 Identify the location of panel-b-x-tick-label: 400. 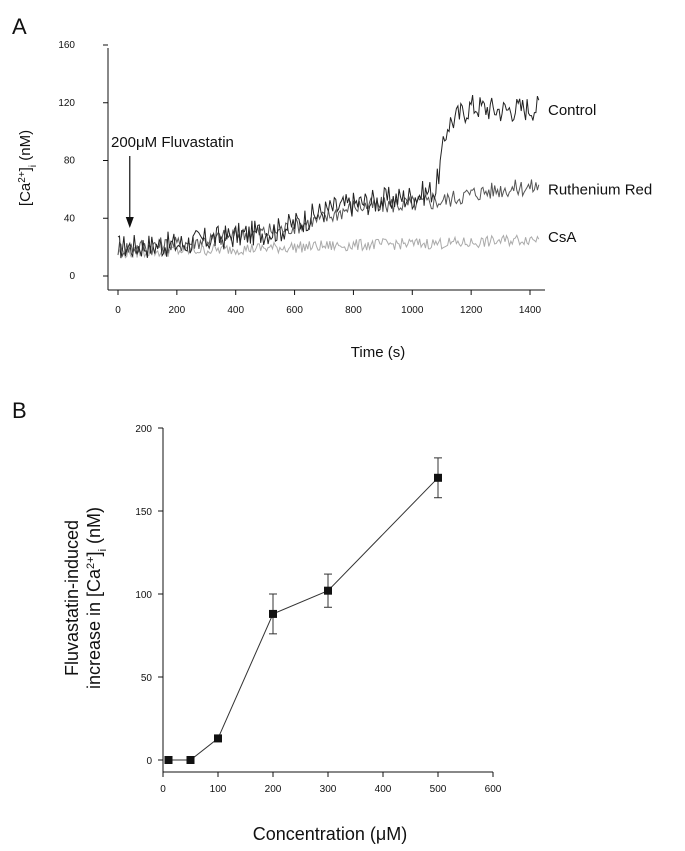
(383, 789).